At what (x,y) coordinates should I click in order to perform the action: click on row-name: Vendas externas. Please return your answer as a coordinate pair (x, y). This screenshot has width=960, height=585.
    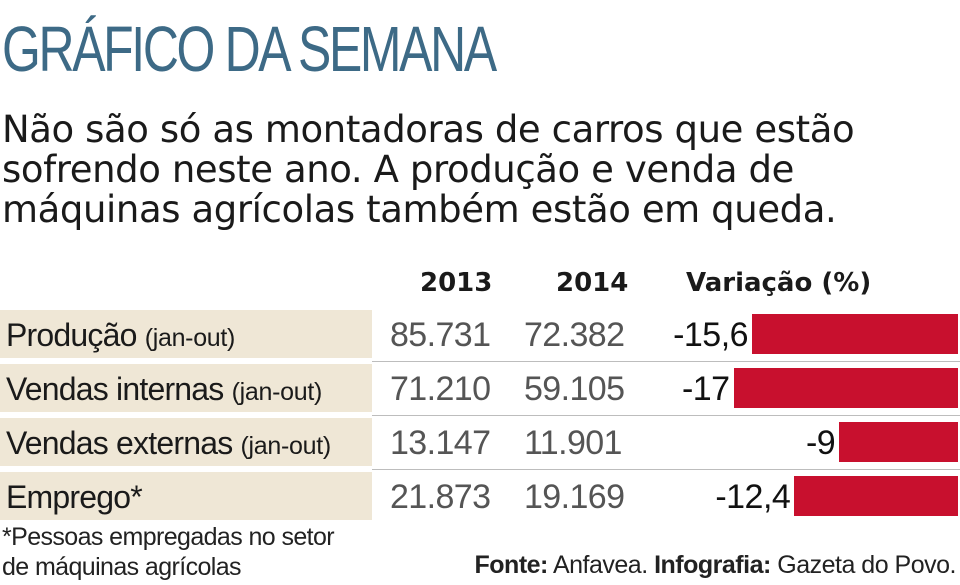
    Looking at the image, I should click on (123, 443).